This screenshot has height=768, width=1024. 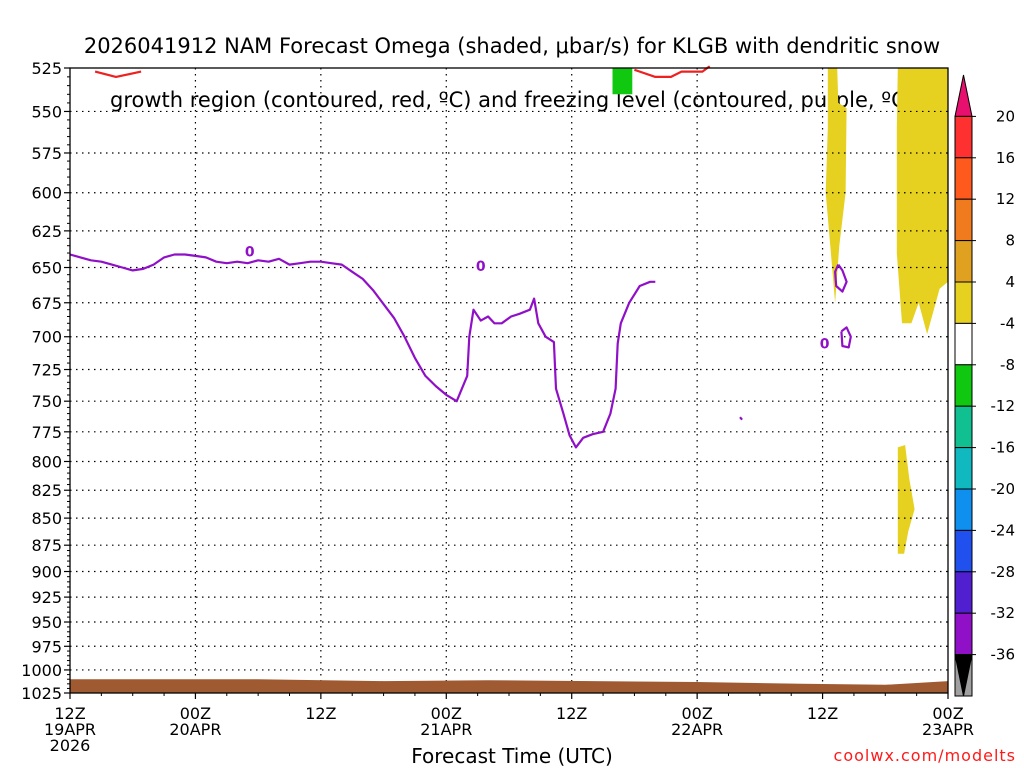 What do you see at coordinates (446, 713) in the screenshot?
I see `x-tick-label-36-0: 00Z` at bounding box center [446, 713].